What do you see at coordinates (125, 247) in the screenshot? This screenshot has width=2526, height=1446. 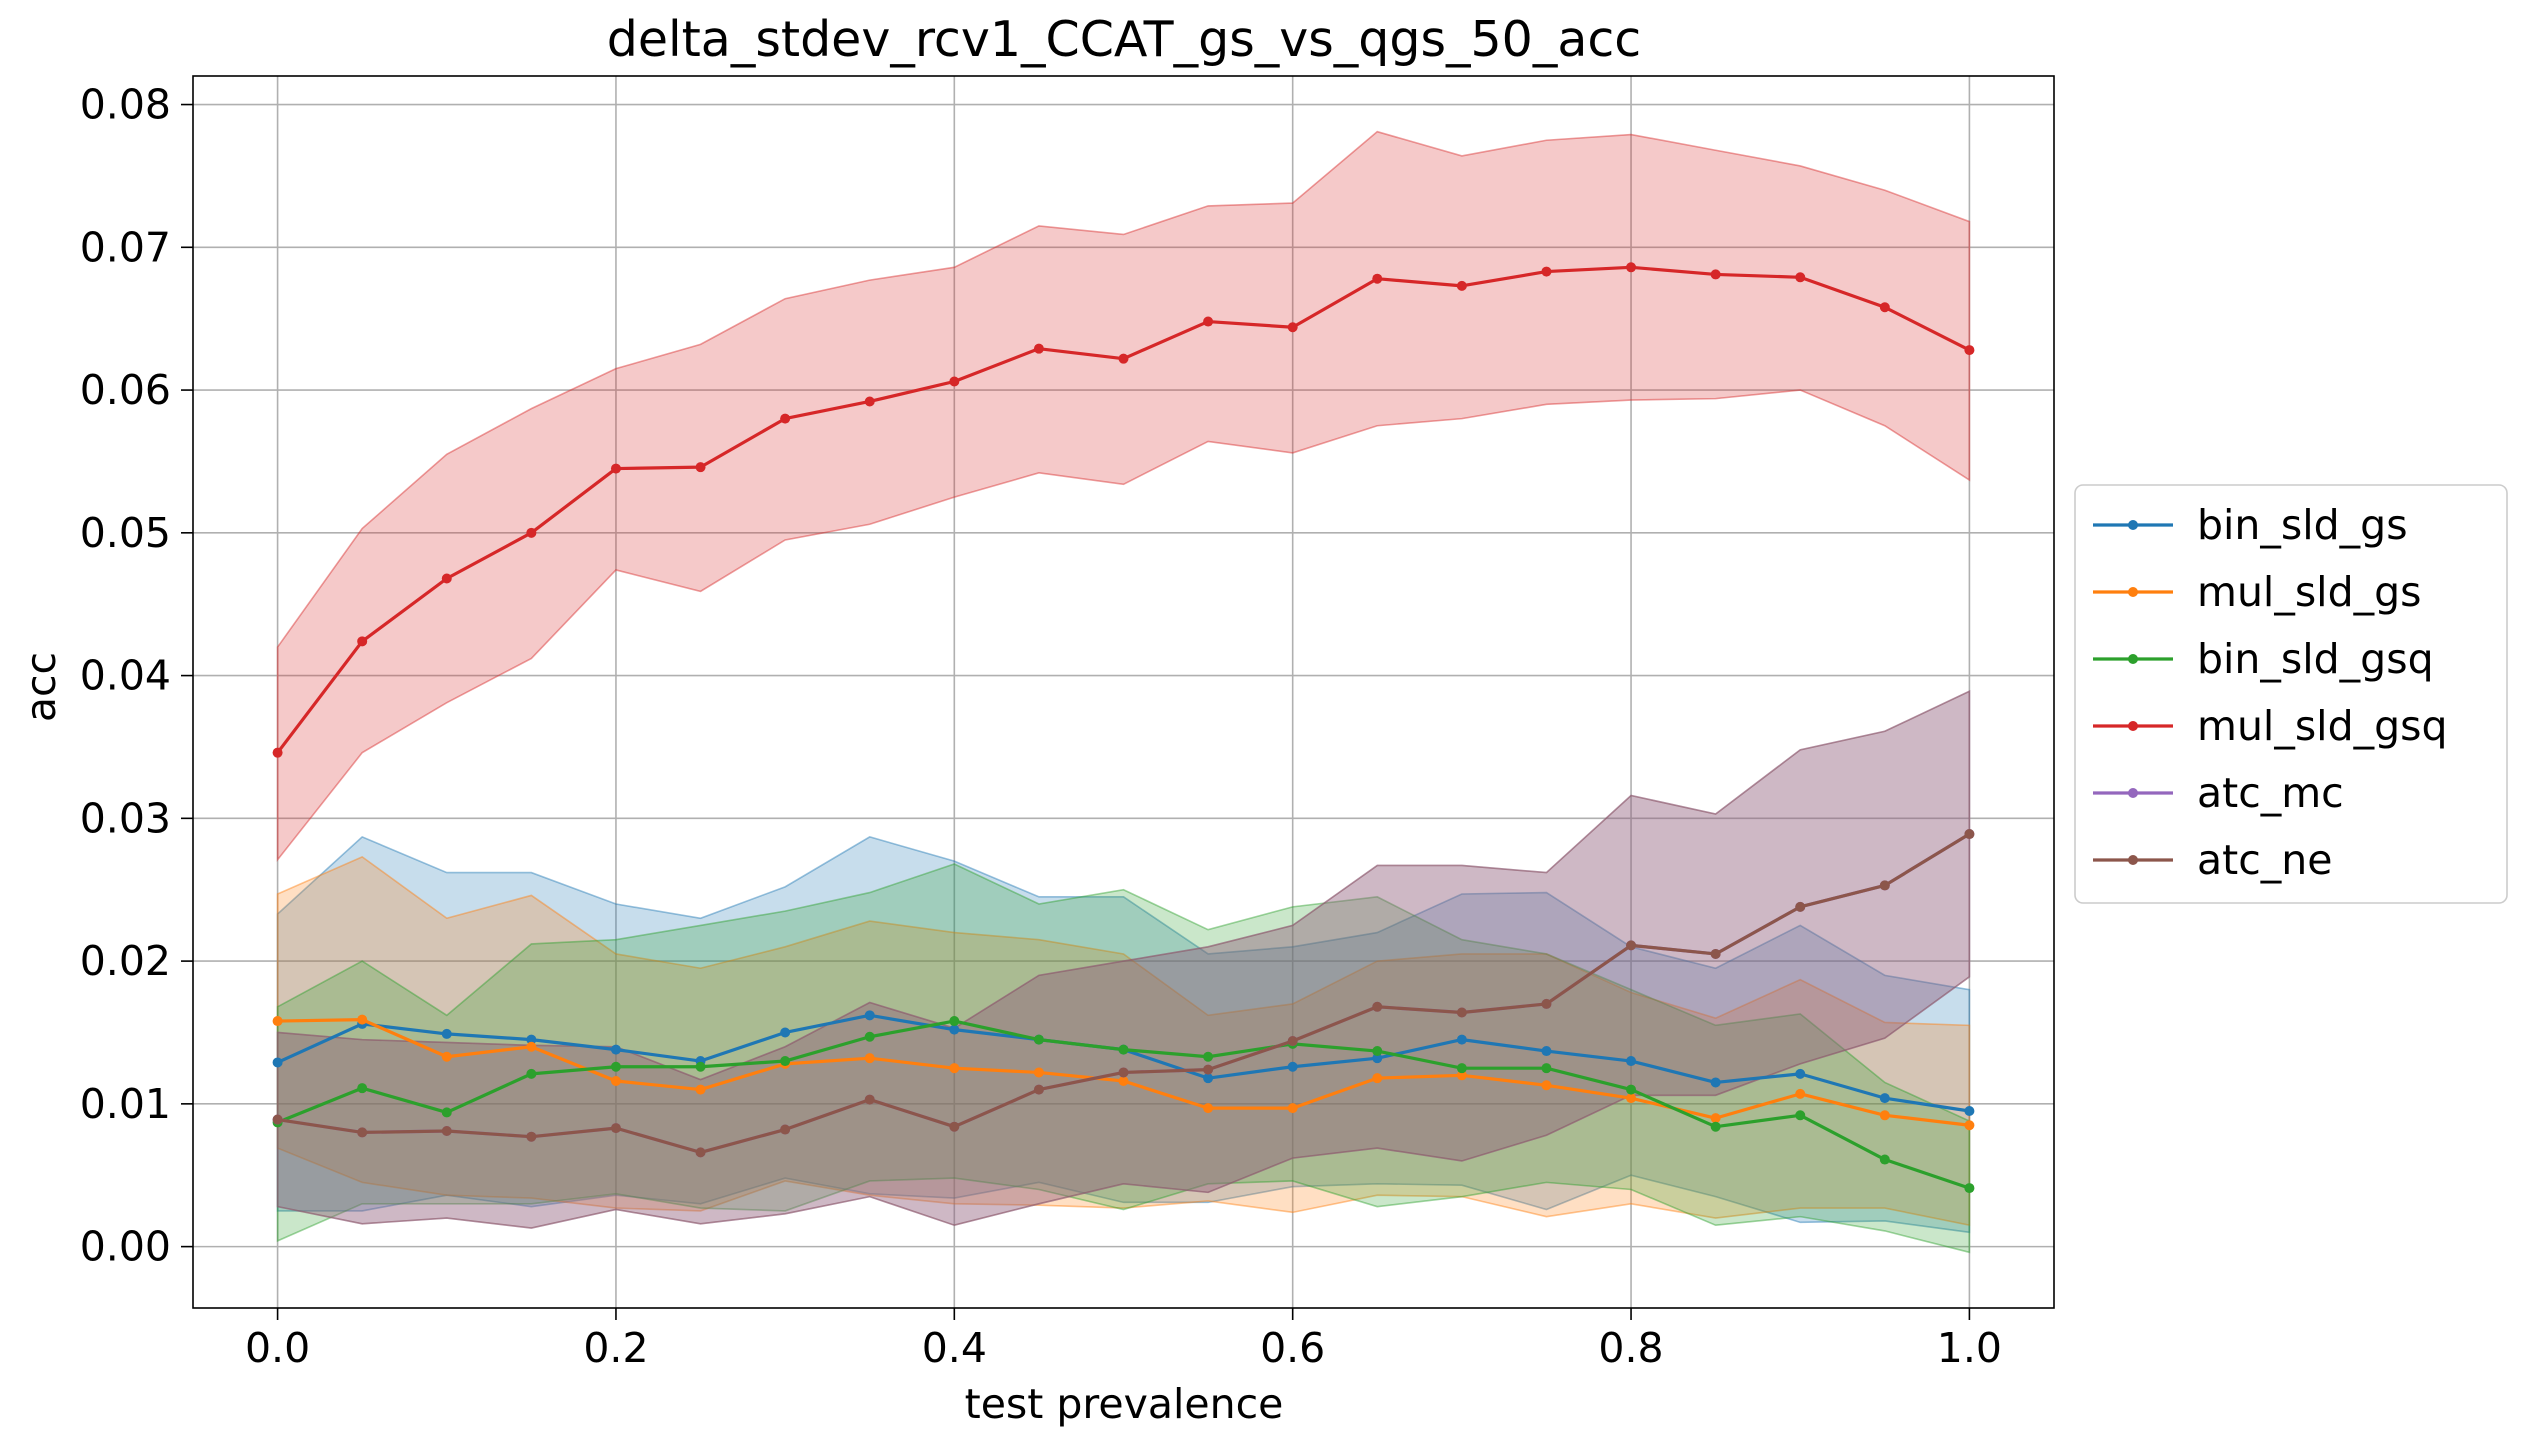 I see `y-tick-label: 0.07` at bounding box center [125, 247].